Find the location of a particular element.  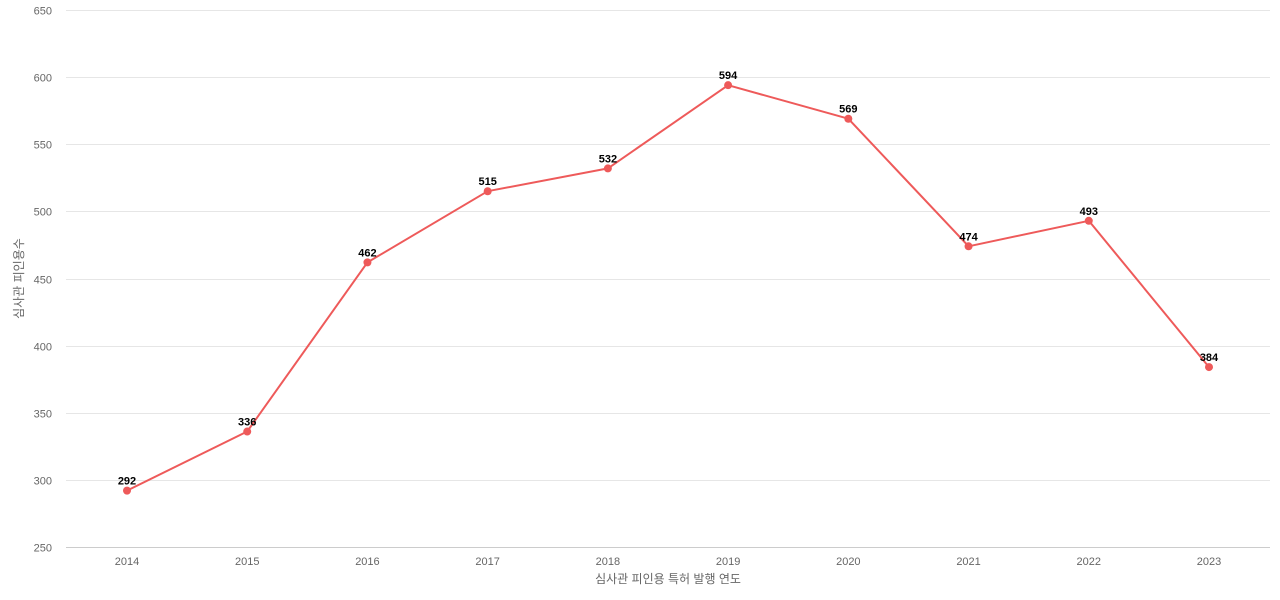

data-label: 384 is located at coordinates (1209, 358).